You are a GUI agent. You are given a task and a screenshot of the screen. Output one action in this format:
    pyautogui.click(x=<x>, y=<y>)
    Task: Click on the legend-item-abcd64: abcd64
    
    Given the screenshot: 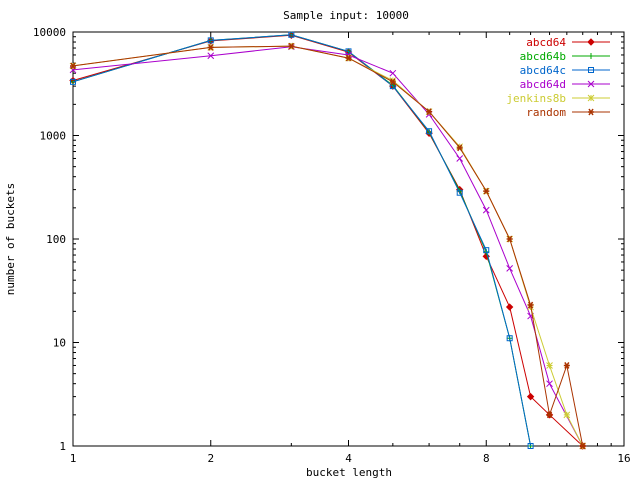 What is the action you would take?
    pyautogui.click(x=568, y=42)
    